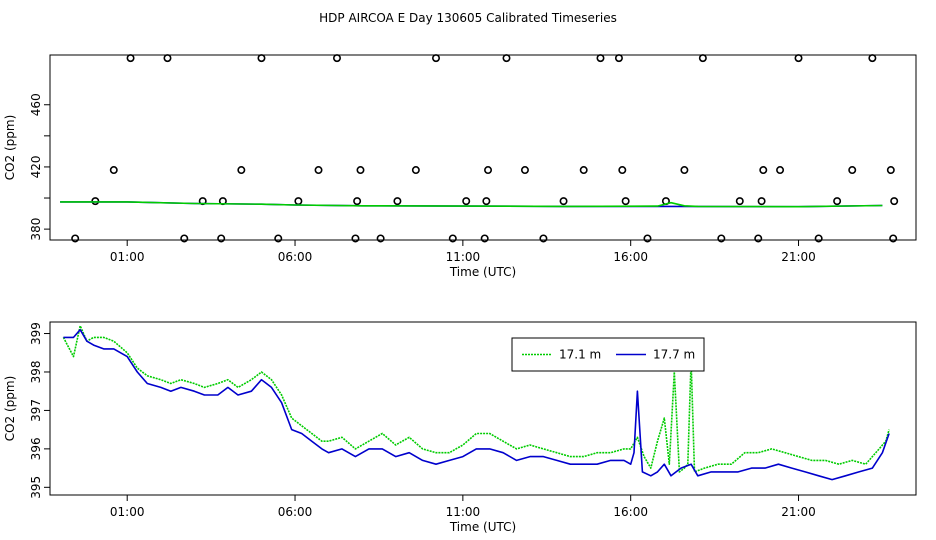 This screenshot has width=936, height=540. What do you see at coordinates (36, 166) in the screenshot?
I see `y-tick-label: 420` at bounding box center [36, 166].